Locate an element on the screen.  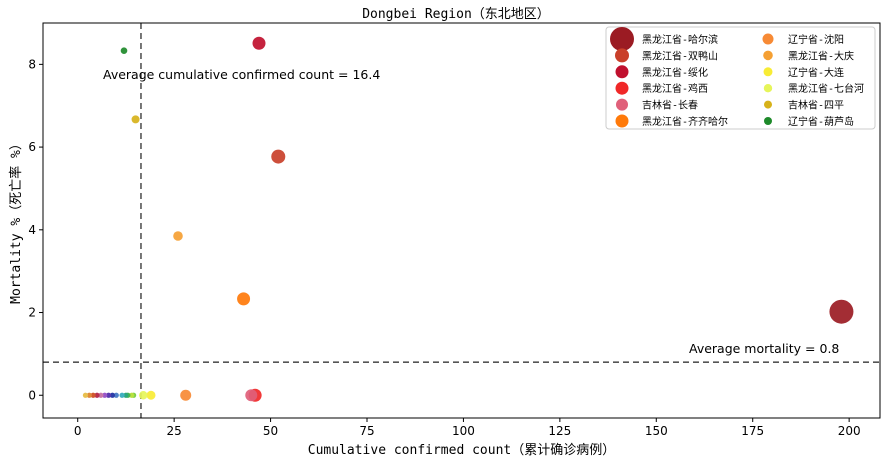
legend-label: 黑龙江省-齐齐哈尔 is located at coordinates (685, 121).